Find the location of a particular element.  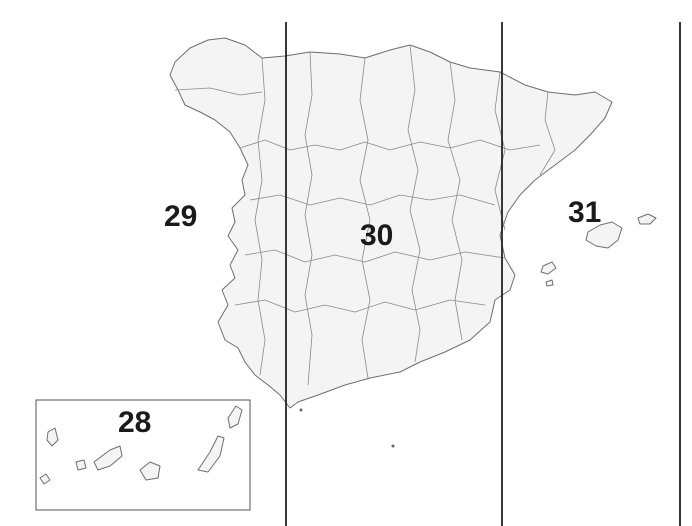

inset-frame is located at coordinates (143, 455).